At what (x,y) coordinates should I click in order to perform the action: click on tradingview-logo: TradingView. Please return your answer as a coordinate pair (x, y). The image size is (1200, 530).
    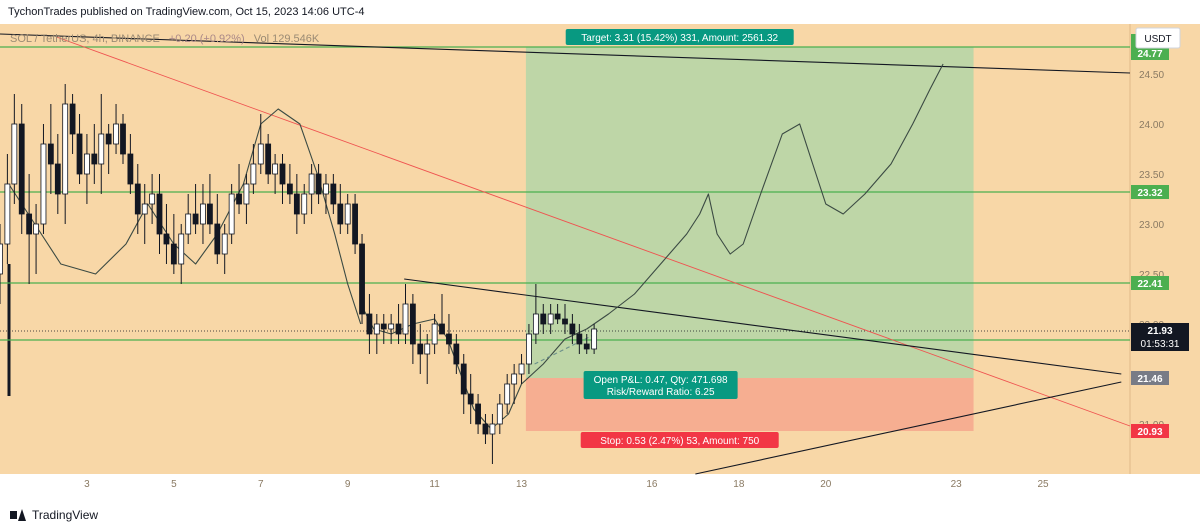
    Looking at the image, I should click on (54, 515).